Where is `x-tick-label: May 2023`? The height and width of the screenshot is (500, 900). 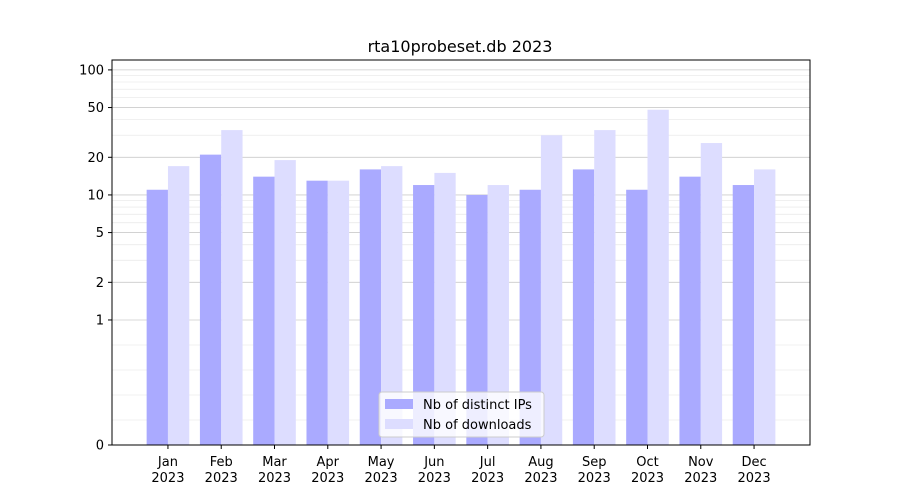
x-tick-label: May 2023 is located at coordinates (381, 470).